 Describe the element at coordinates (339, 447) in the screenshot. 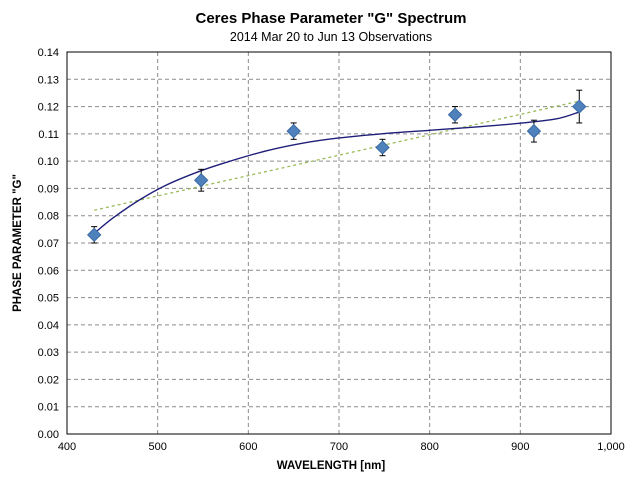

I see `x-tick-label: 700` at that location.